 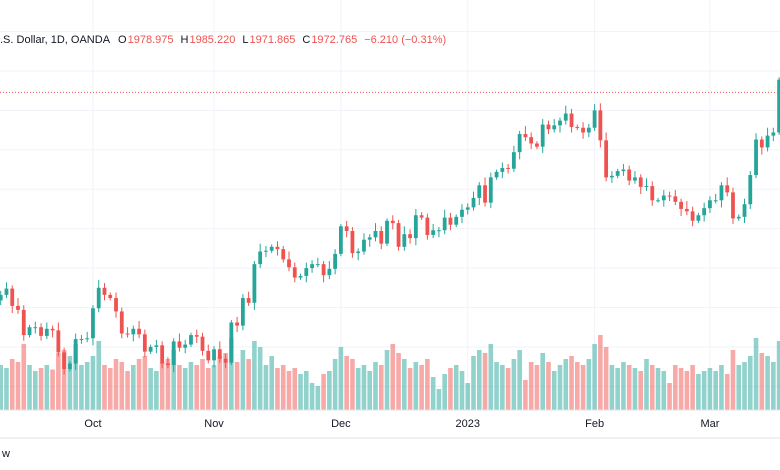 What do you see at coordinates (306, 40) in the screenshot?
I see `ohlc-label: C` at bounding box center [306, 40].